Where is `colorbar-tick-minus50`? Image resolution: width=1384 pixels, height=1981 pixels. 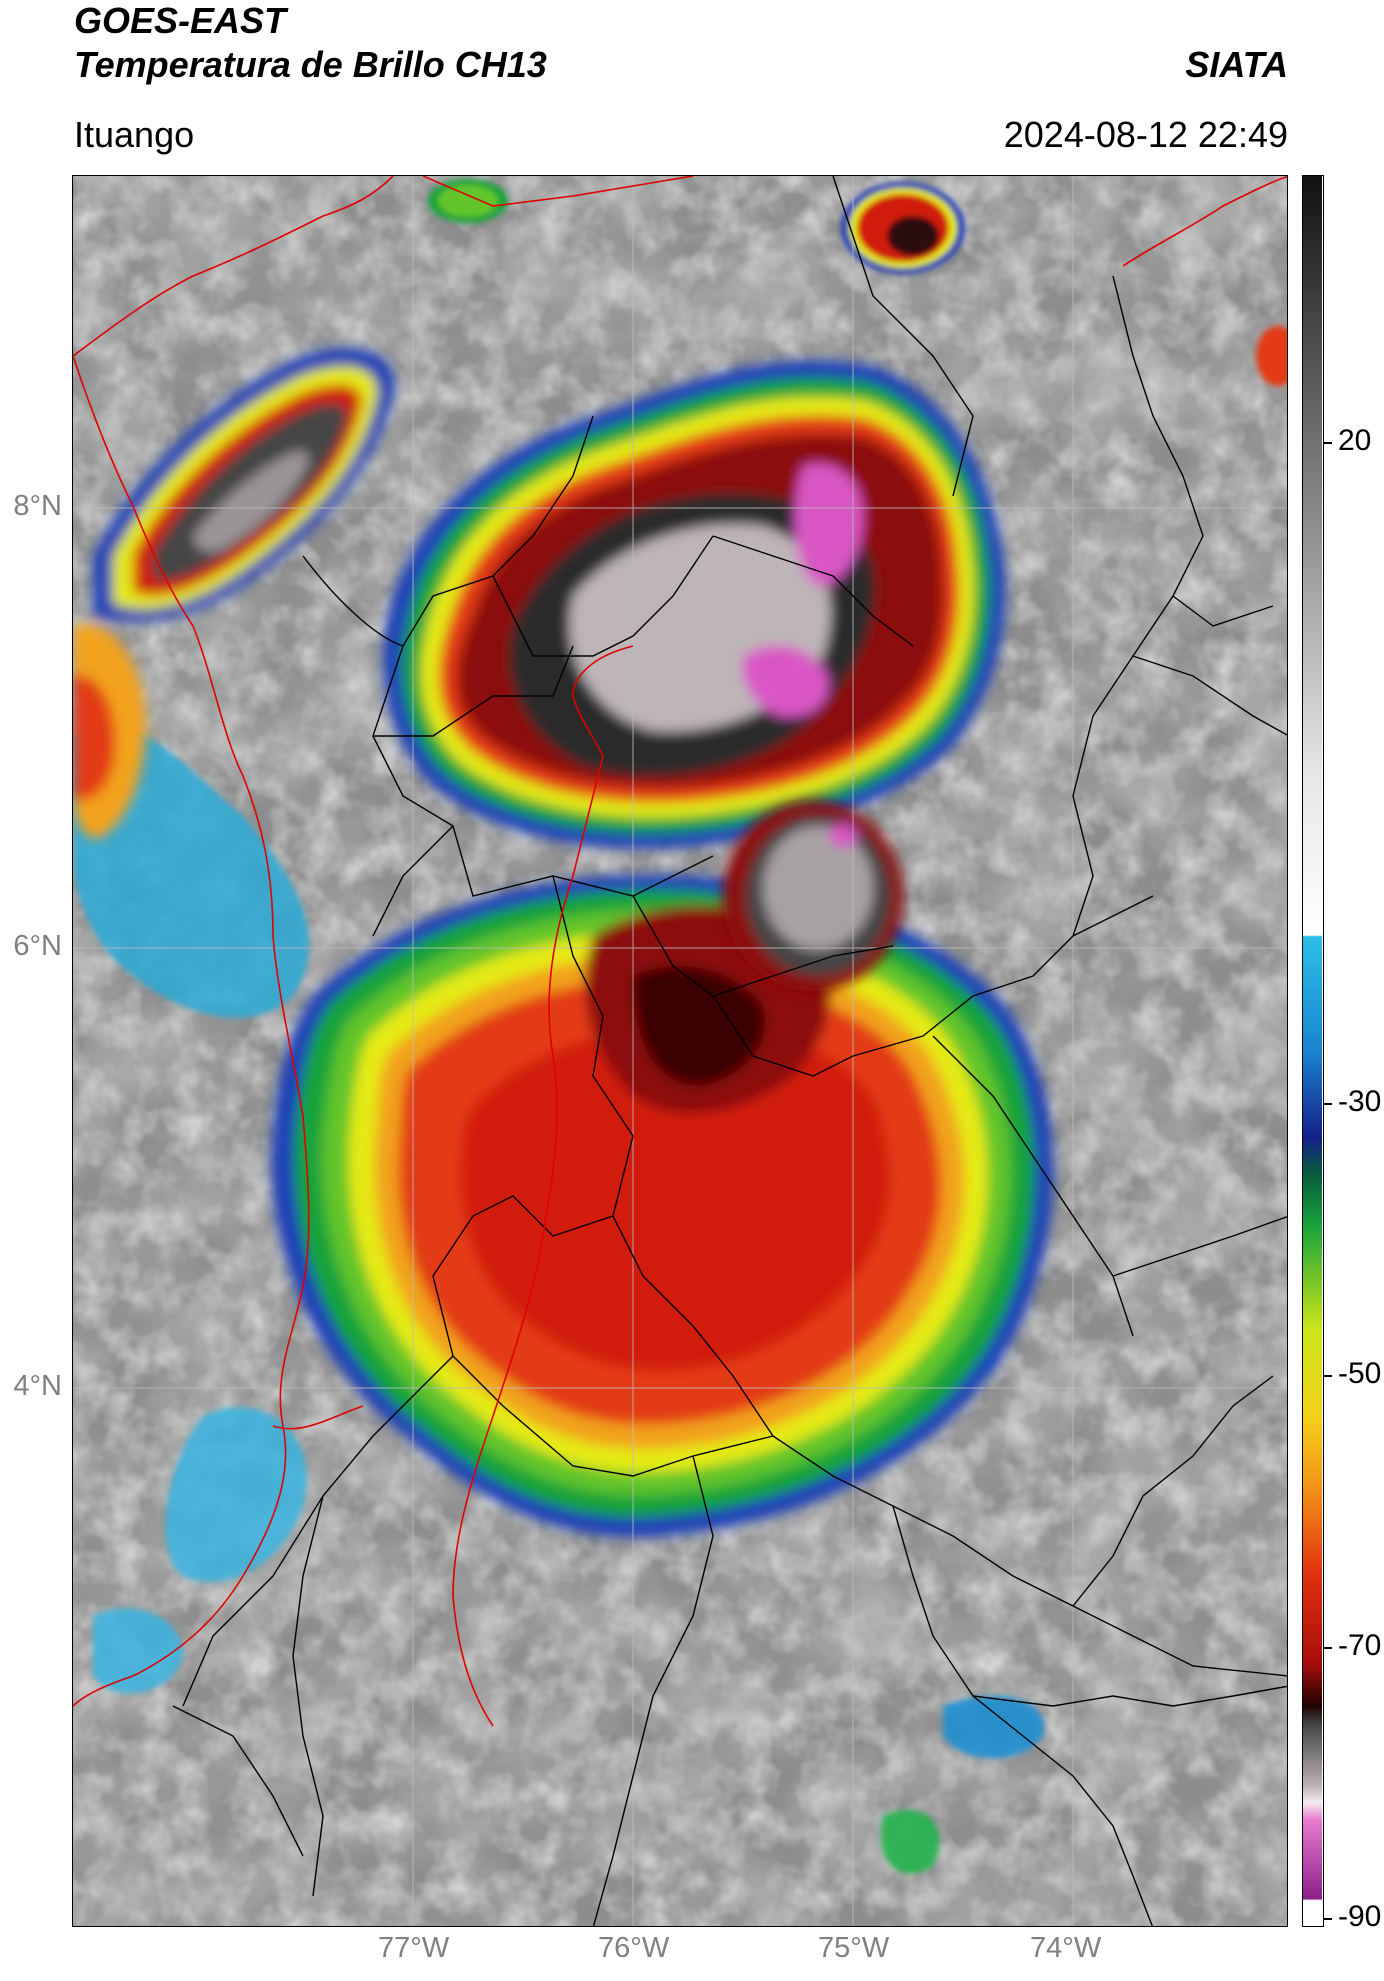 colorbar-tick-minus50 is located at coordinates (1328, 1376).